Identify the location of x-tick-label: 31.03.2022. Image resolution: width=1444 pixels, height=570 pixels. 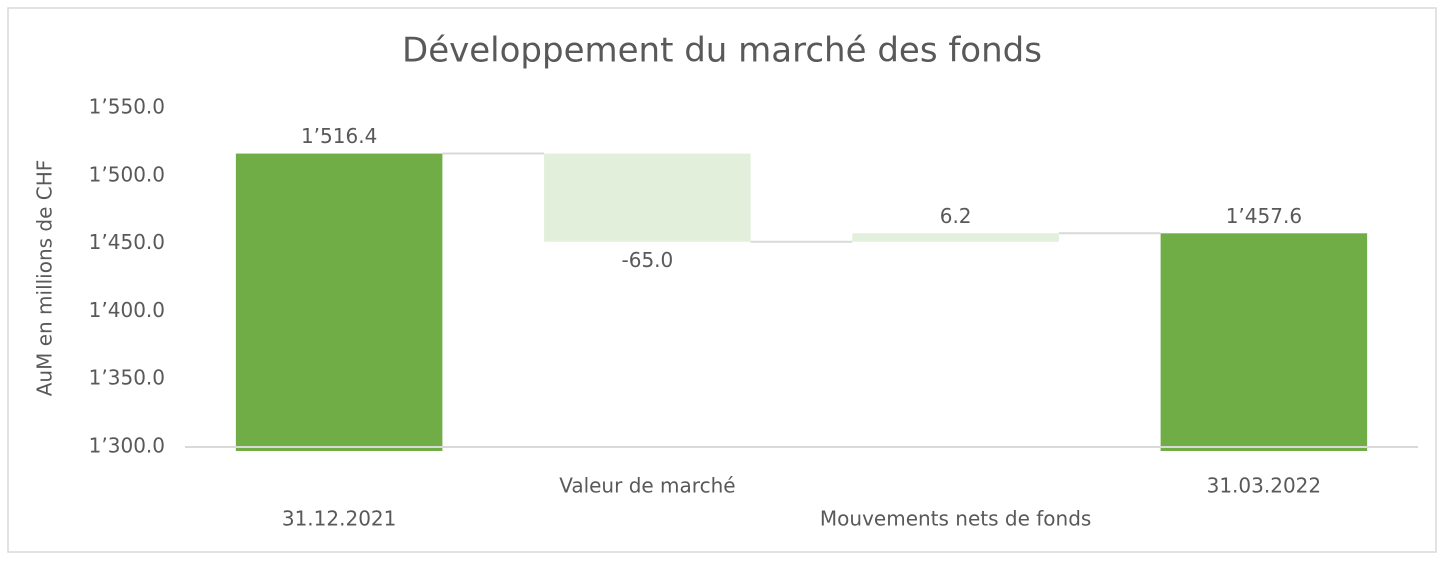
(1264, 486).